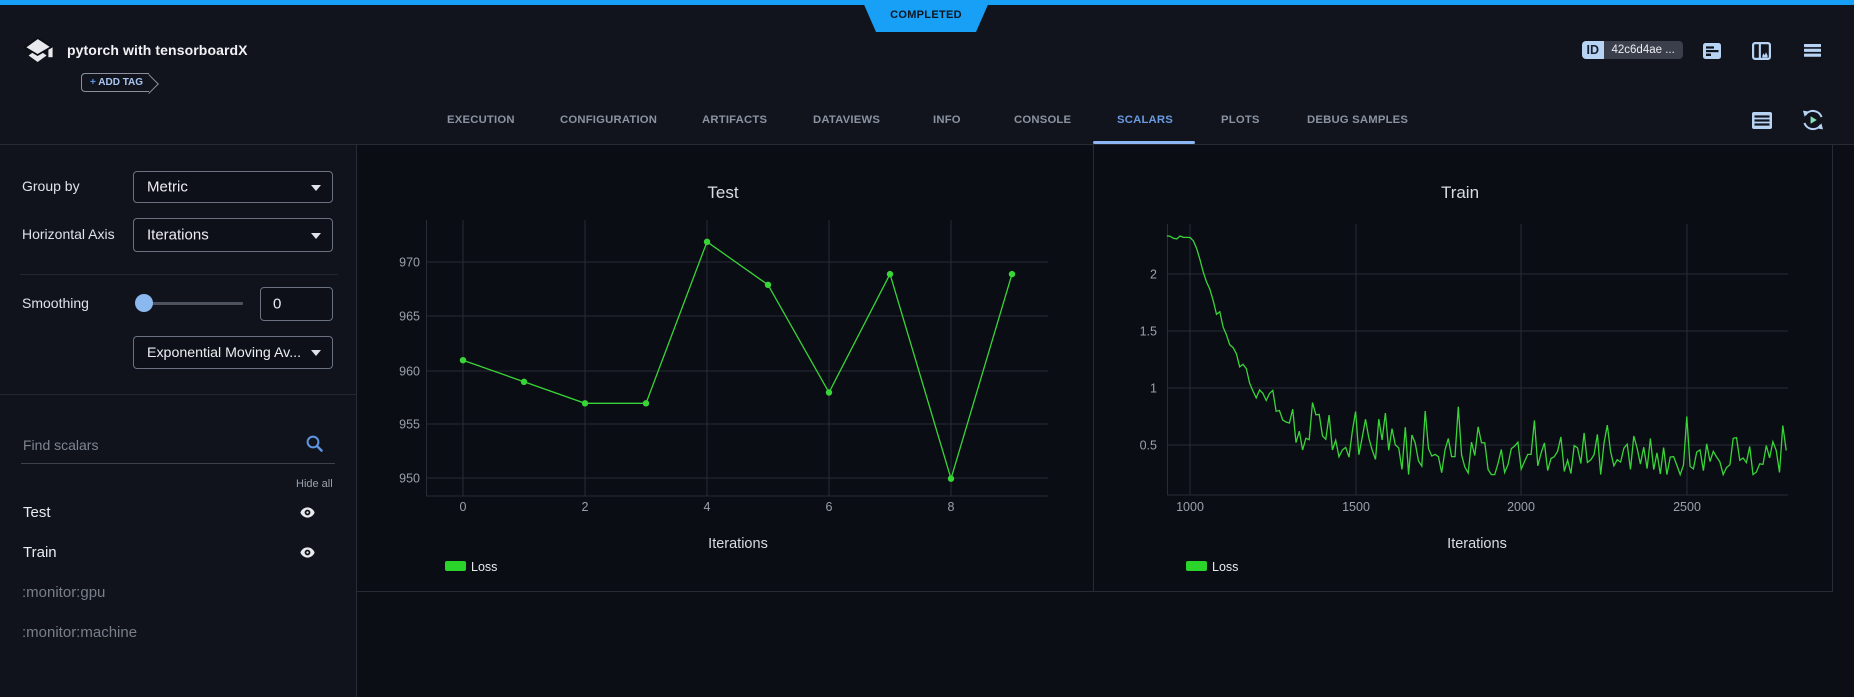 Image resolution: width=1854 pixels, height=697 pixels. What do you see at coordinates (951, 507) in the screenshot?
I see `svg-text: 8` at bounding box center [951, 507].